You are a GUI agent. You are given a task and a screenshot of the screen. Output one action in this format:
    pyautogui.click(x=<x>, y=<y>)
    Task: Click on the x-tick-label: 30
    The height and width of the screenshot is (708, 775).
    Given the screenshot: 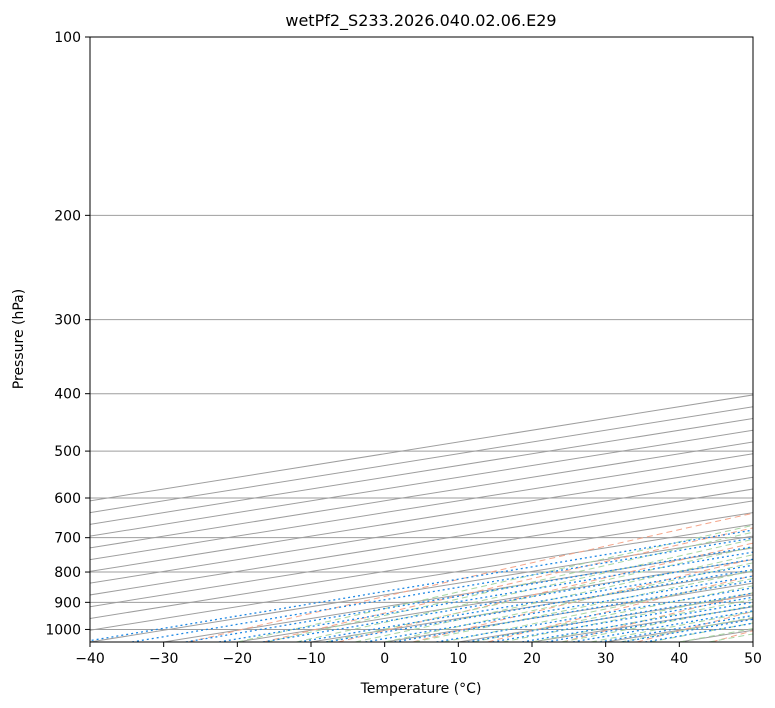 What is the action you would take?
    pyautogui.click(x=606, y=659)
    